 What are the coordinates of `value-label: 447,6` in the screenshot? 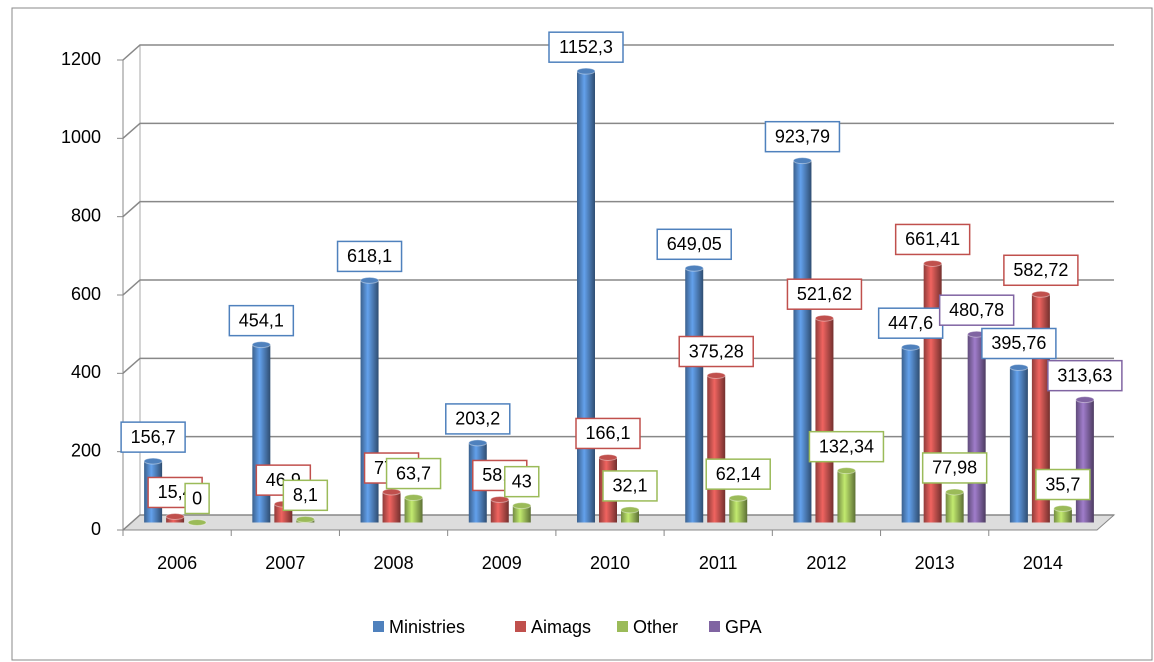 It's located at (910, 323).